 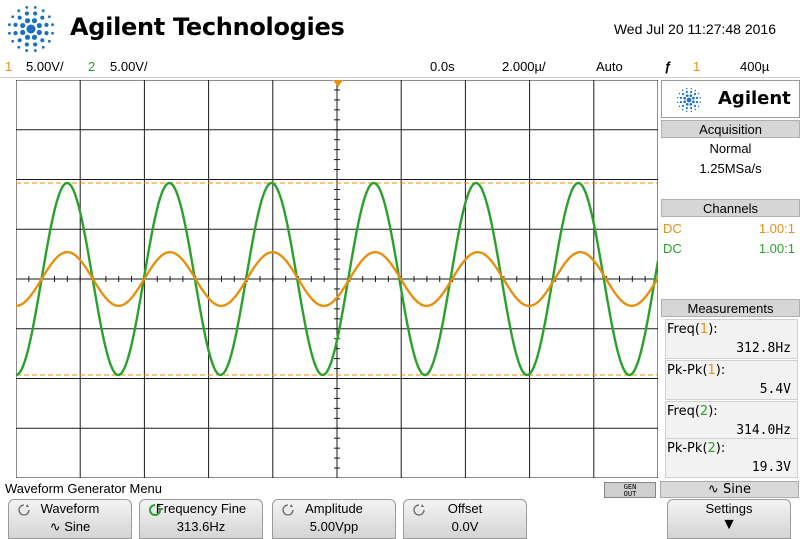 I want to click on trigger-source: 1, so click(x=697, y=66).